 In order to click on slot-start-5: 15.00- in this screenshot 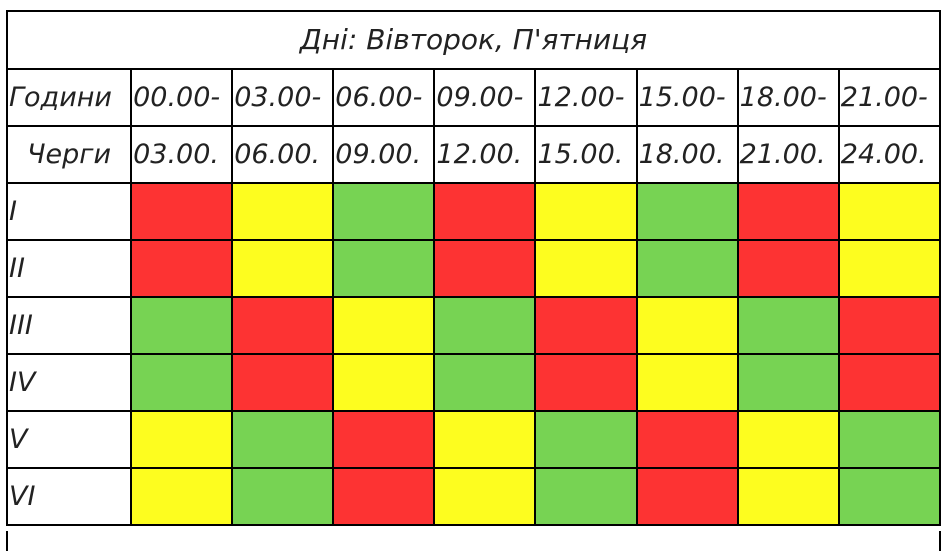, I will do `click(687, 97)`.